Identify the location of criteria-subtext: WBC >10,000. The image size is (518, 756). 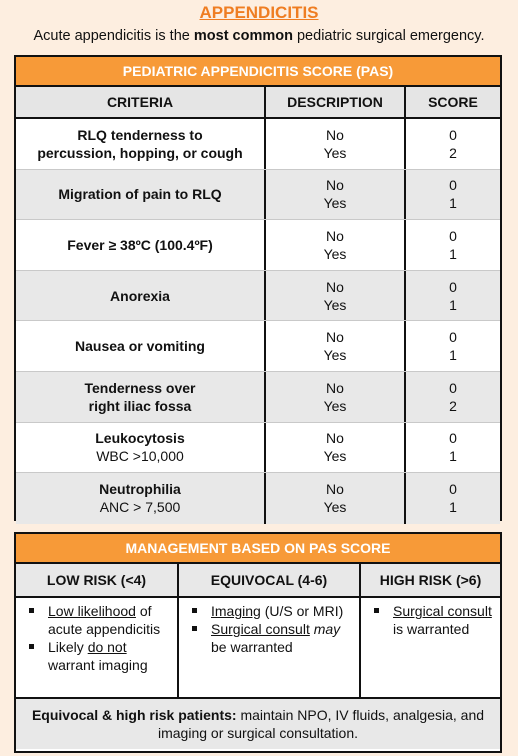
(140, 456).